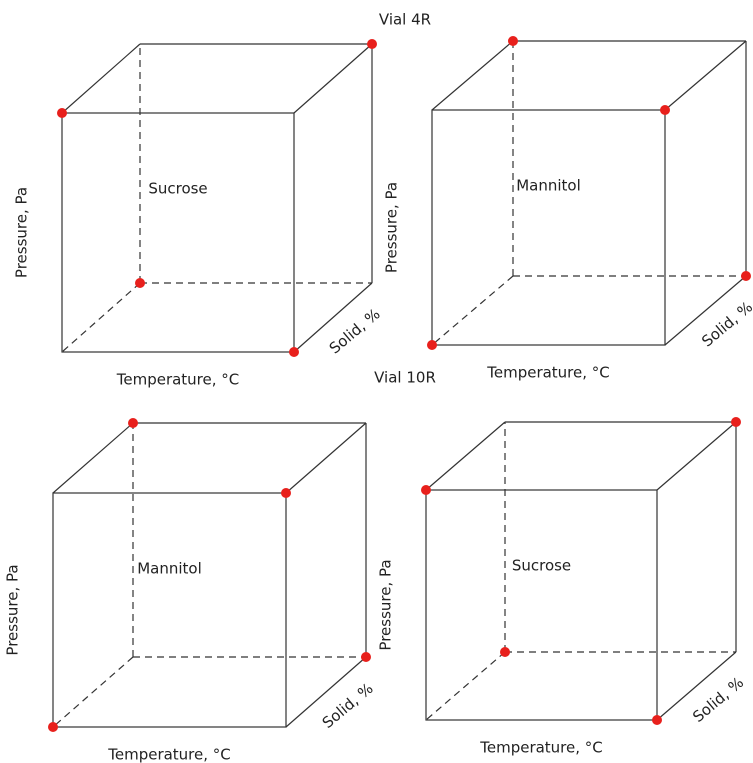  What do you see at coordinates (405, 20) in the screenshot?
I see `section-title: Vial 4R` at bounding box center [405, 20].